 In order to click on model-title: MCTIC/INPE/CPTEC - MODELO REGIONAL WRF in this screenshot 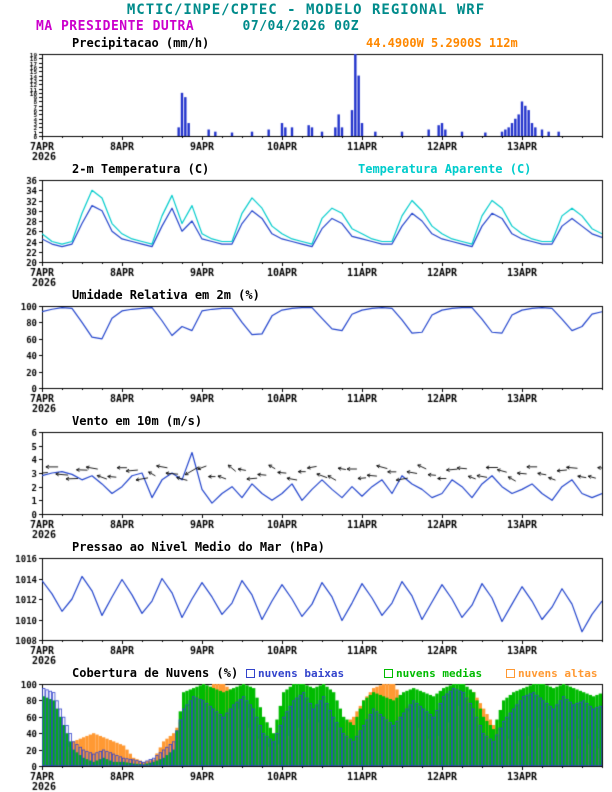, I will do `click(306, 10)`.